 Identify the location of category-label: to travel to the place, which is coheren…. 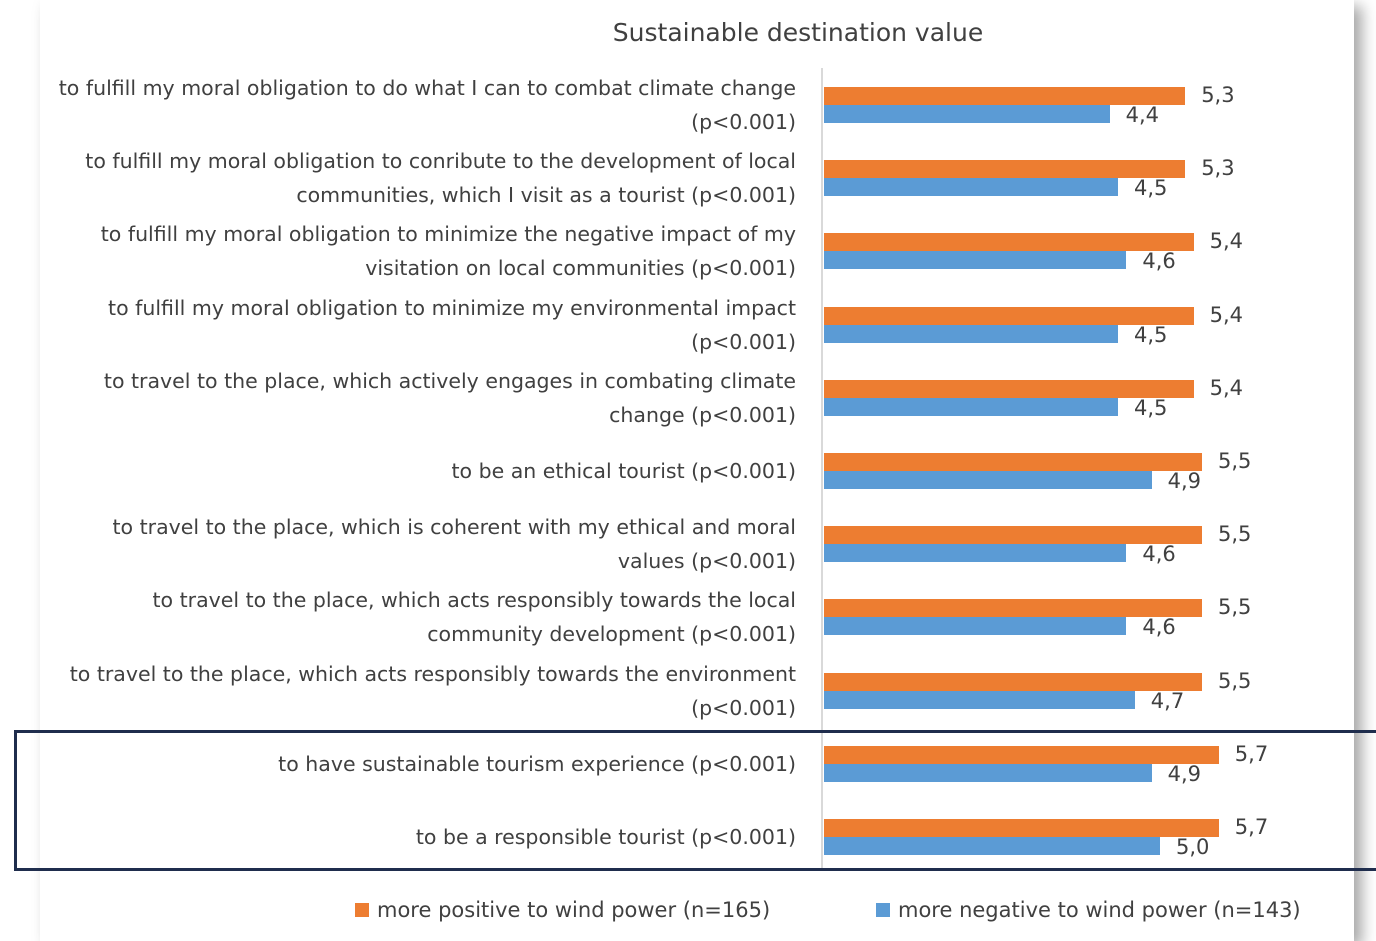
(454, 544).